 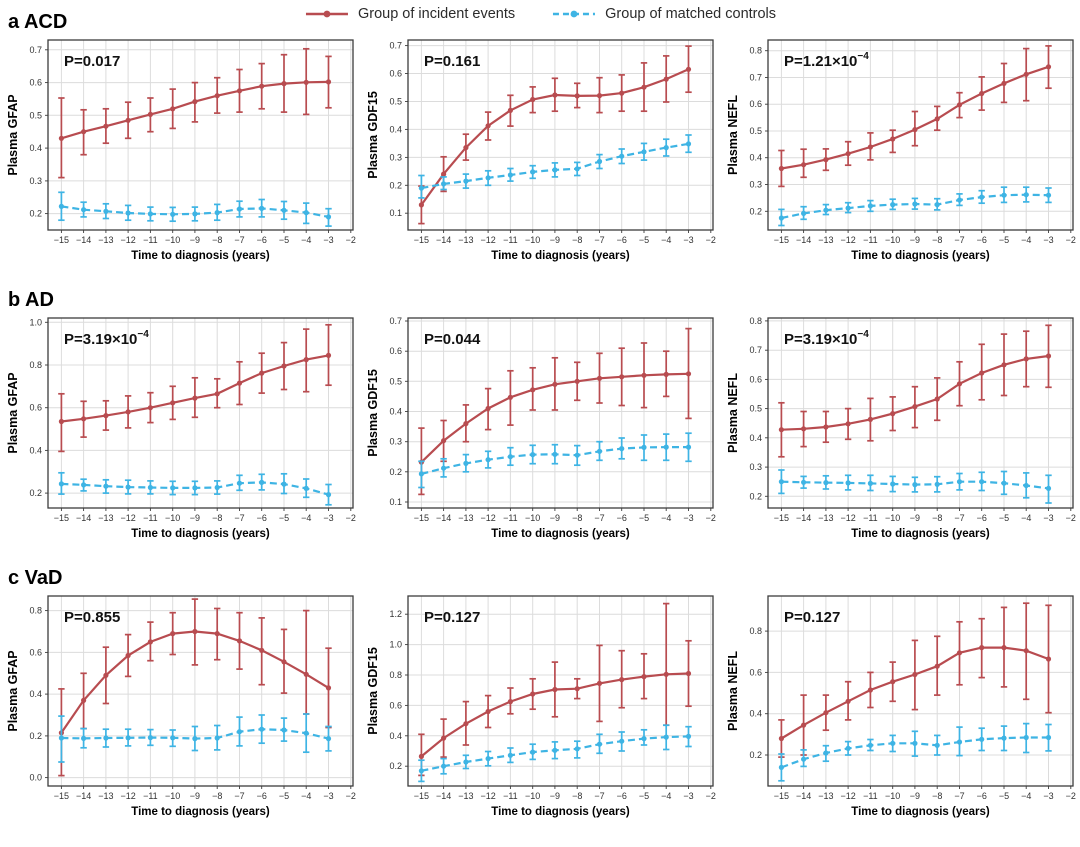 What do you see at coordinates (733, 691) in the screenshot?
I see `y-axis-label: Plasma NEFL` at bounding box center [733, 691].